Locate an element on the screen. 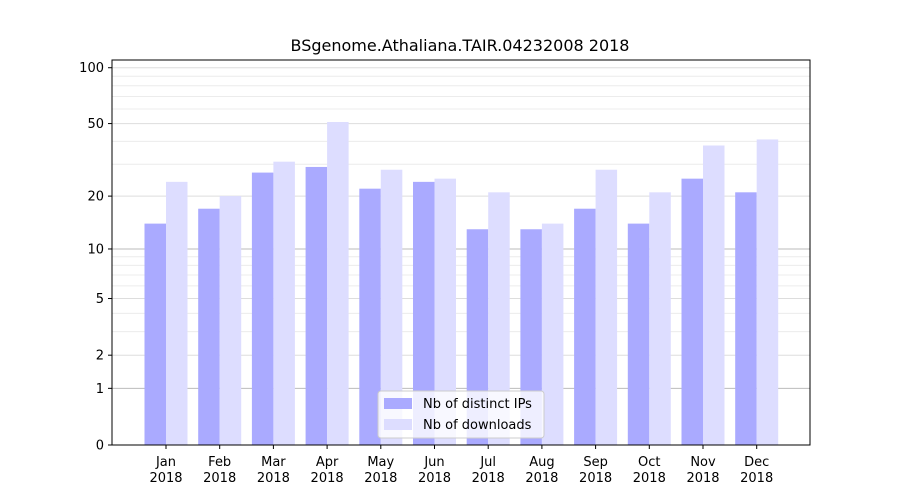  legend-label: Nb of distinct IPs is located at coordinates (477, 404).